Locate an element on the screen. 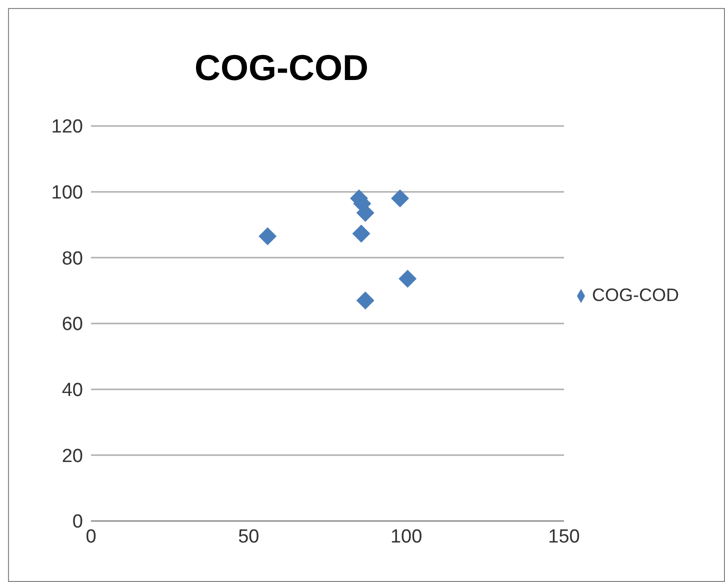 This screenshot has height=582, width=725. legend-label: COG-COD is located at coordinates (635, 294).